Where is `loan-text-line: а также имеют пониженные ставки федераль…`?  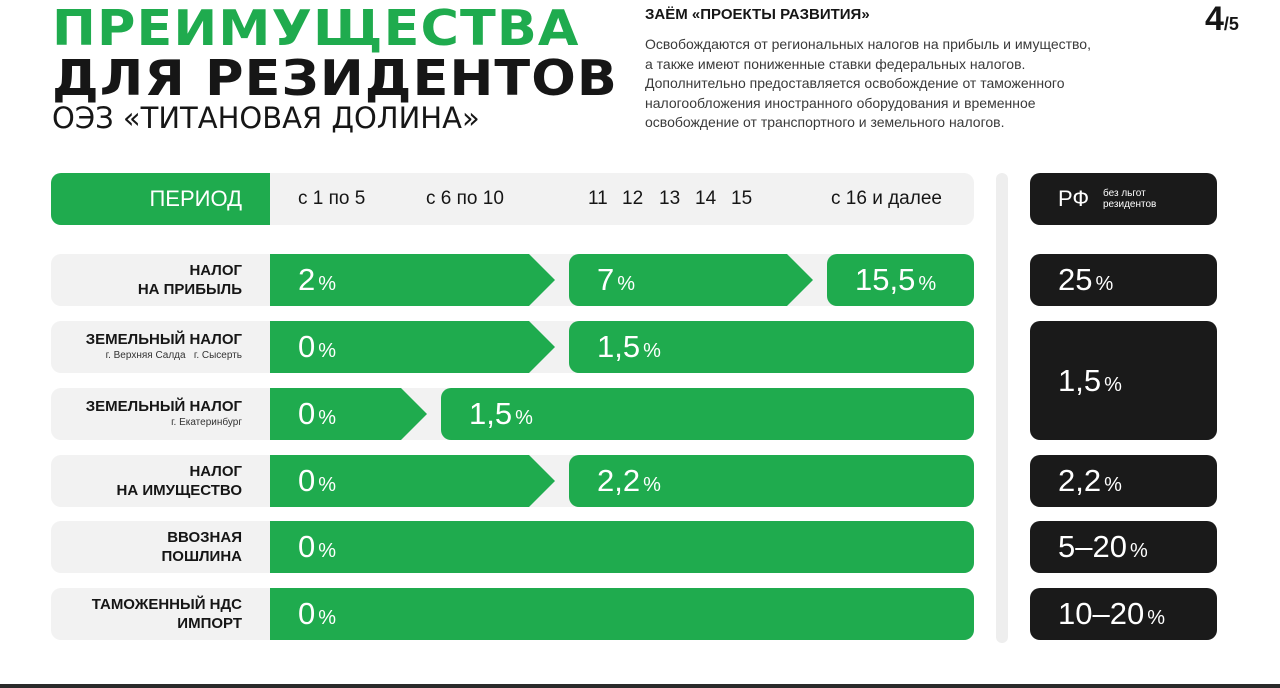 loan-text-line: а также имеют пониженные ставки федераль… is located at coordinates (835, 63).